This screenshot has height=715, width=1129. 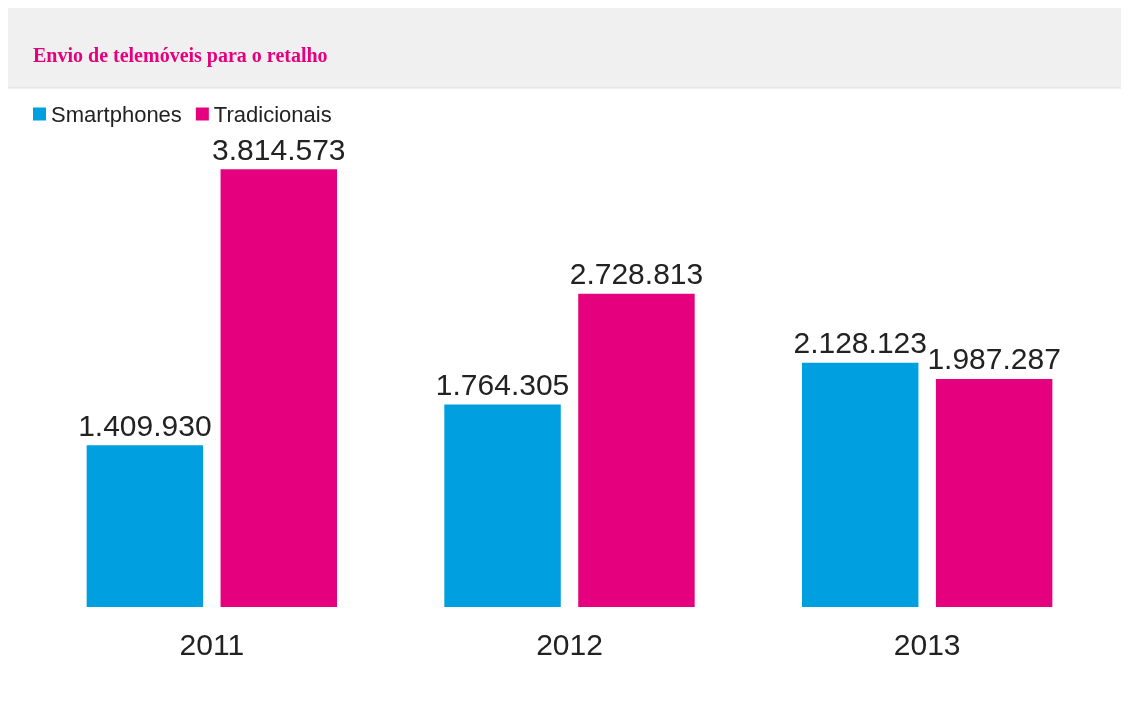 I want to click on x-tick-label: 2011, so click(x=212, y=644).